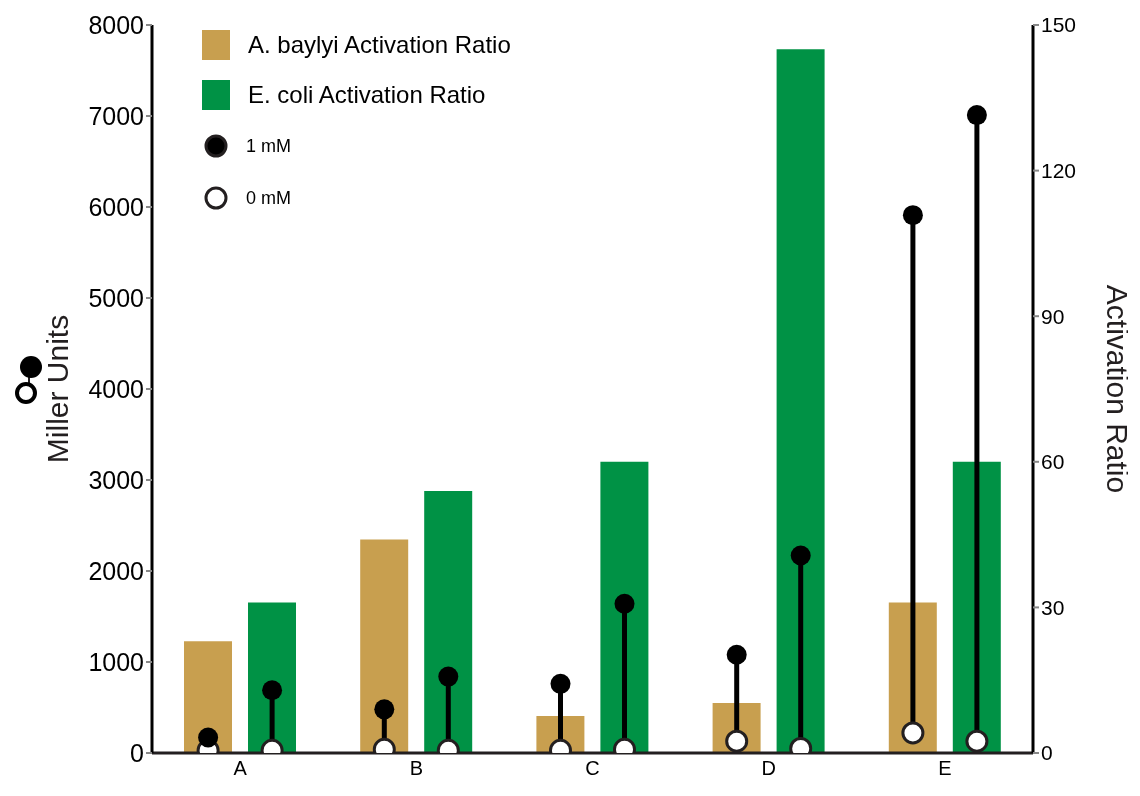 The height and width of the screenshot is (796, 1140). Describe the element at coordinates (116, 570) in the screenshot. I see `y-tick-label: 2000` at that location.